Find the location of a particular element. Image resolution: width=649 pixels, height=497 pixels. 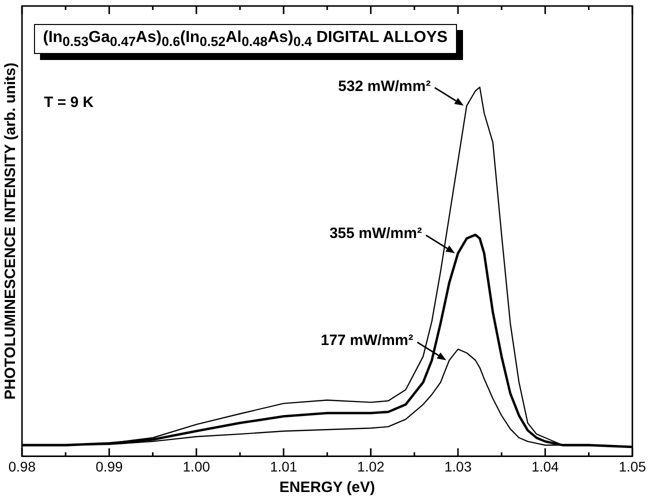

x-axis-title: ENERGY (eV) is located at coordinates (327, 487).